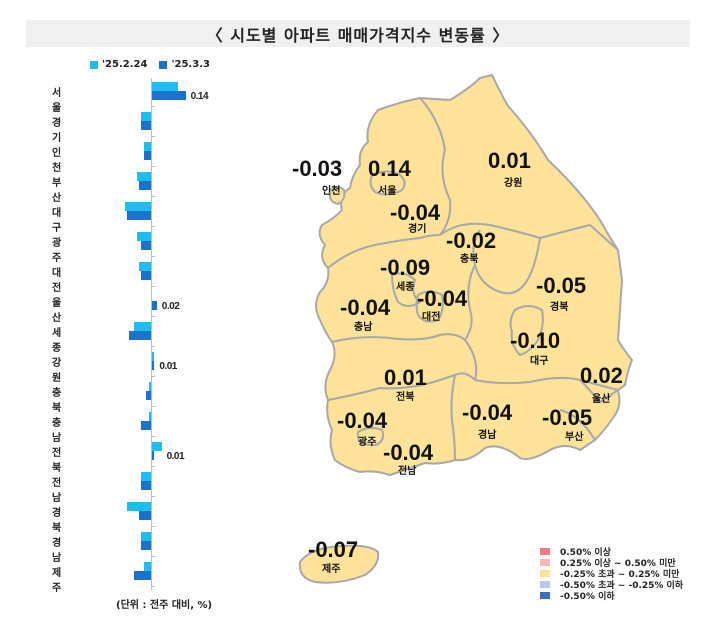  Describe the element at coordinates (163, 64) in the screenshot. I see `legend-swatch-curr` at that location.